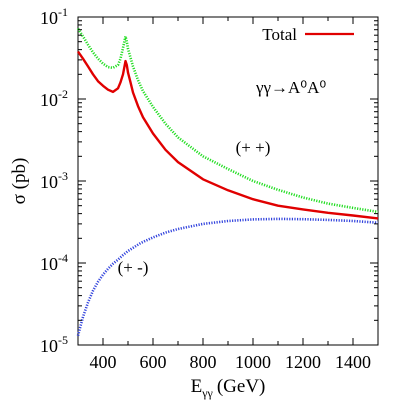 The width and height of the screenshot is (409, 419). Describe the element at coordinates (153, 362) in the screenshot. I see `x-tick-label: 600` at that location.